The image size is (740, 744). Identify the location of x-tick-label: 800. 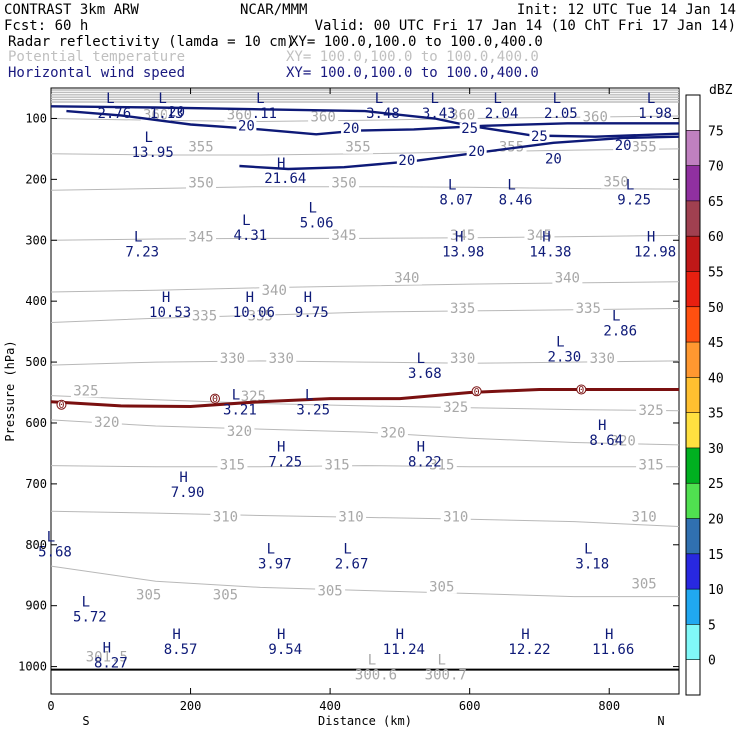
(609, 706).